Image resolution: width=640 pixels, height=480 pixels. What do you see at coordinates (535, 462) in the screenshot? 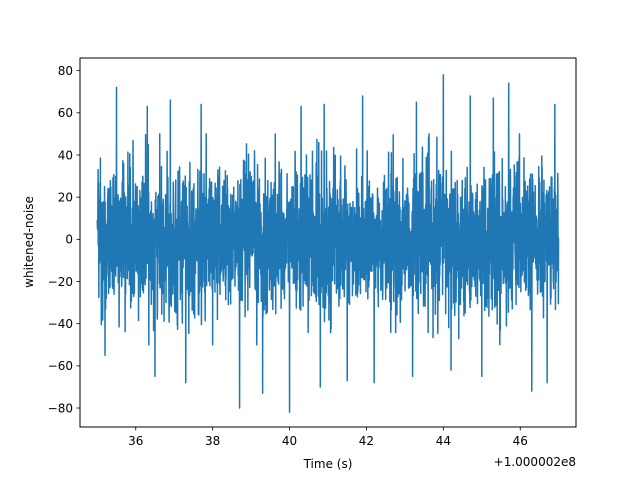
I see `x-axis-offset-label: +1.000002e8` at bounding box center [535, 462].